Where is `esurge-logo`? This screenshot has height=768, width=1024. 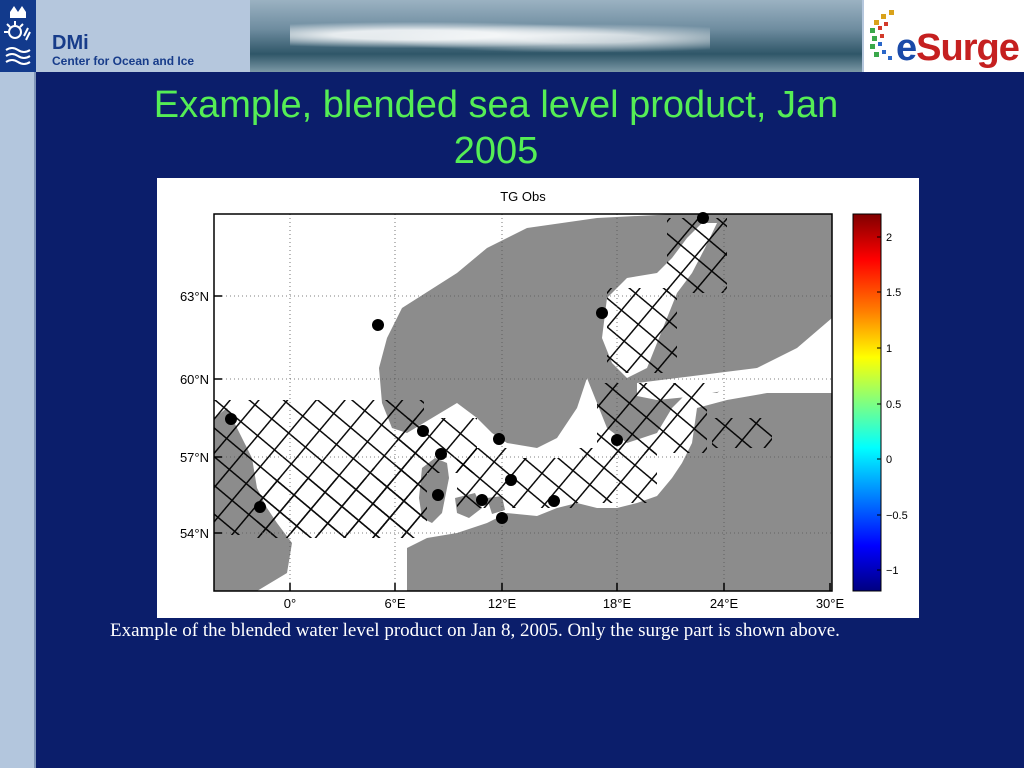 esurge-logo is located at coordinates (944, 36).